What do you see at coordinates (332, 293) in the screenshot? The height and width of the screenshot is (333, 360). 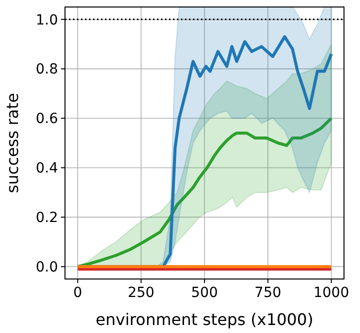 I see `x-tick-label: 1000` at bounding box center [332, 293].